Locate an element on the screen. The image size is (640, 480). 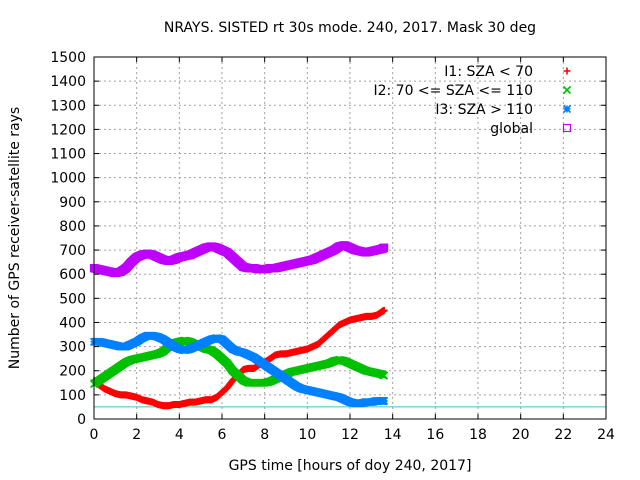
x-tick-label: 24 is located at coordinates (606, 435).